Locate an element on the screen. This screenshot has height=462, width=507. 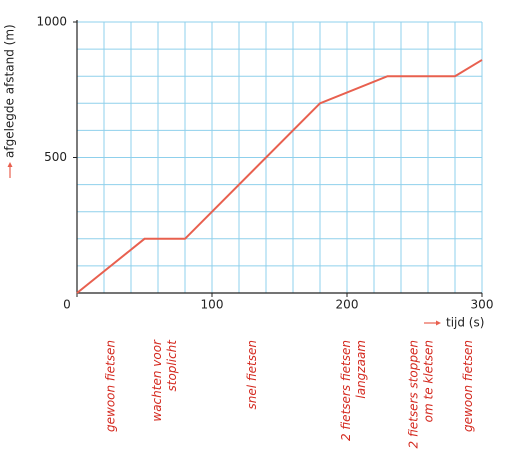
annotation: stoplicht is located at coordinates (172, 365).